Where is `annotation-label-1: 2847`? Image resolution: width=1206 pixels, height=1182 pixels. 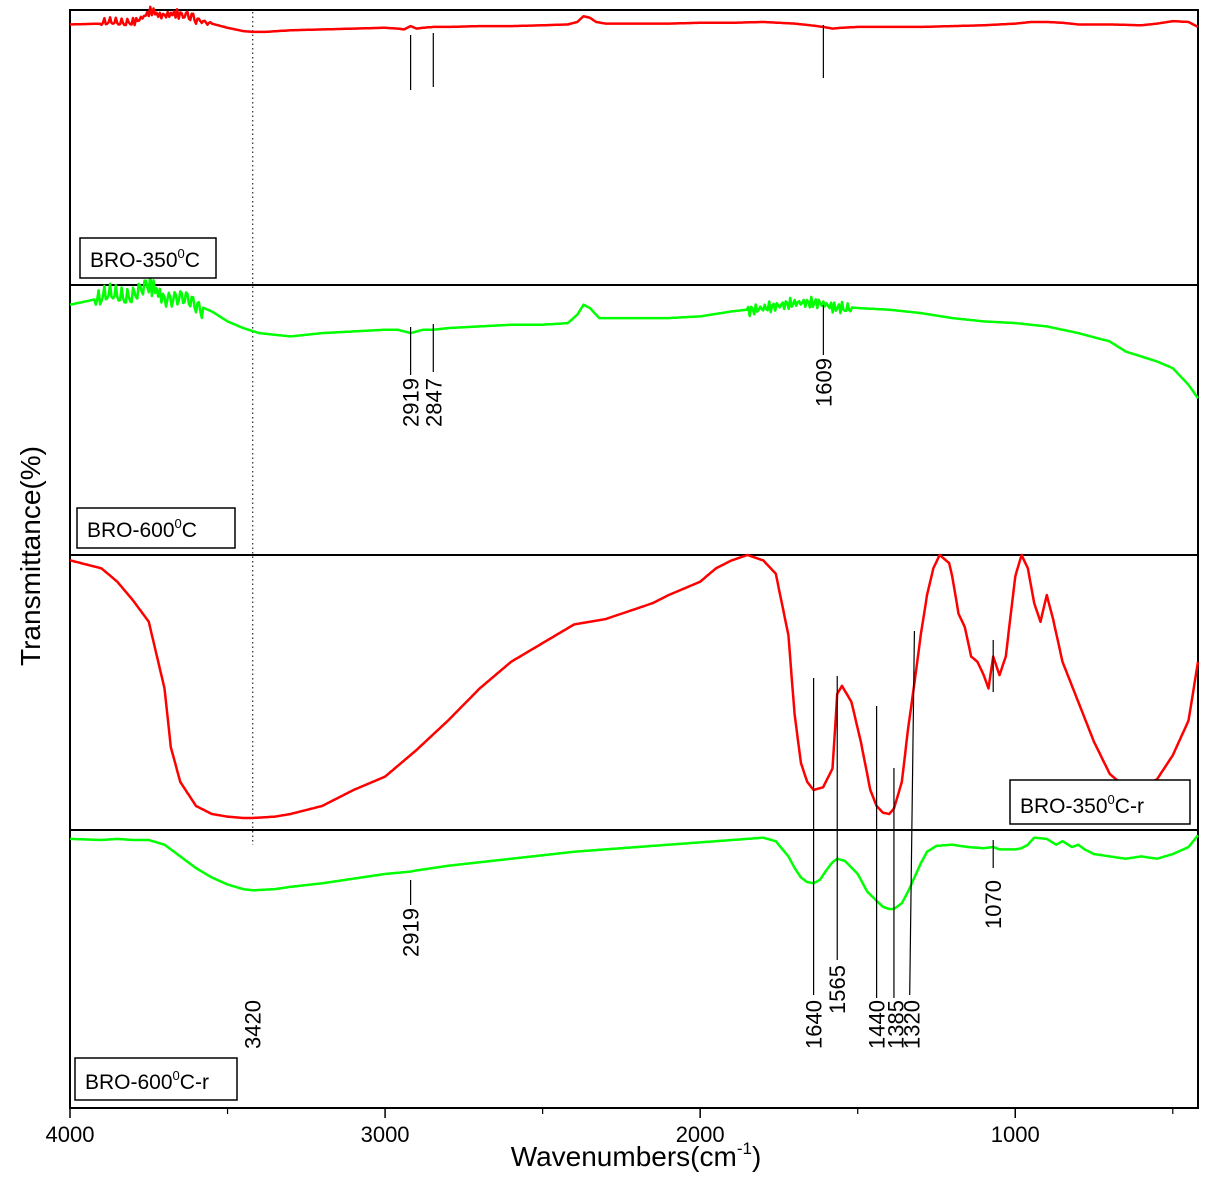 annotation-label-1: 2847 is located at coordinates (433, 402).